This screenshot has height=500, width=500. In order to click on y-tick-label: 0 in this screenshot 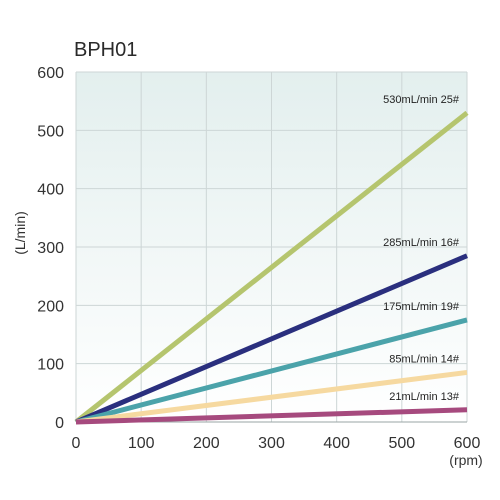, I will do `click(59, 423)`.